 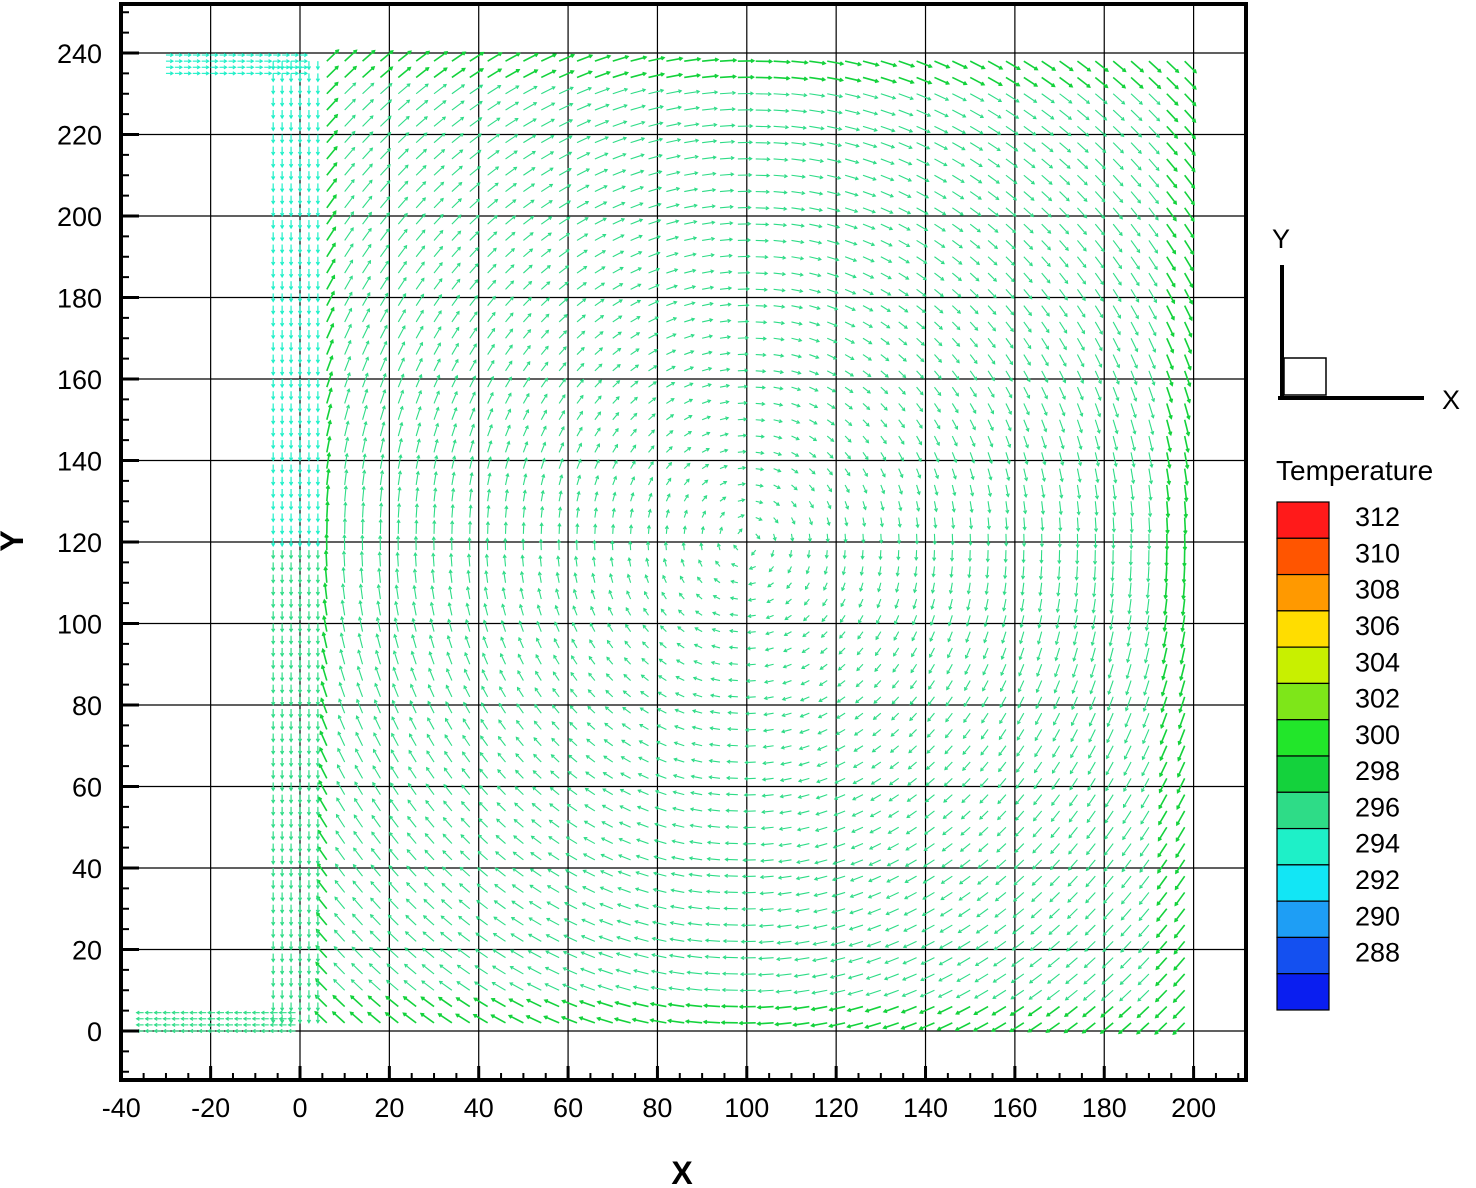 I want to click on y-tick-label: 140, so click(x=79, y=462).